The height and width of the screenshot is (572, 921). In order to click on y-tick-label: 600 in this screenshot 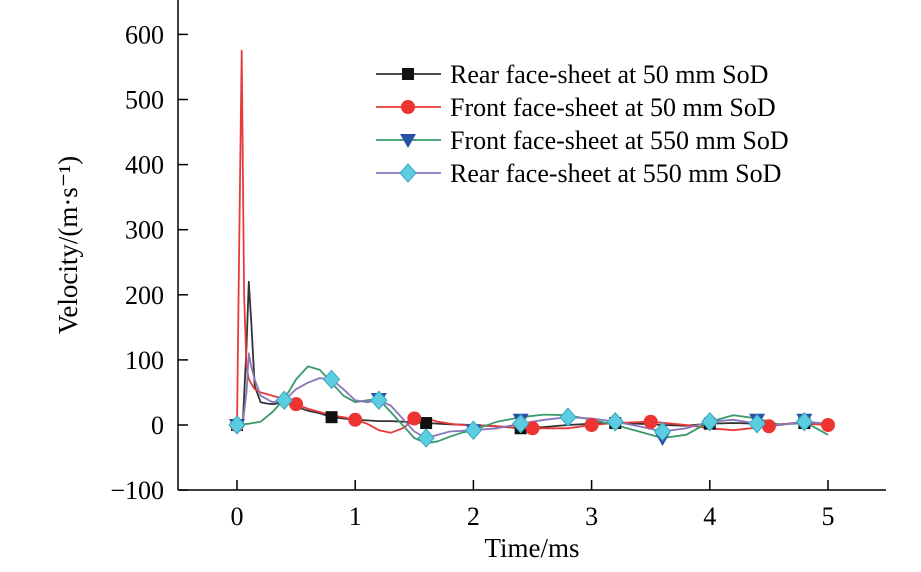, I will do `click(144, 34)`.